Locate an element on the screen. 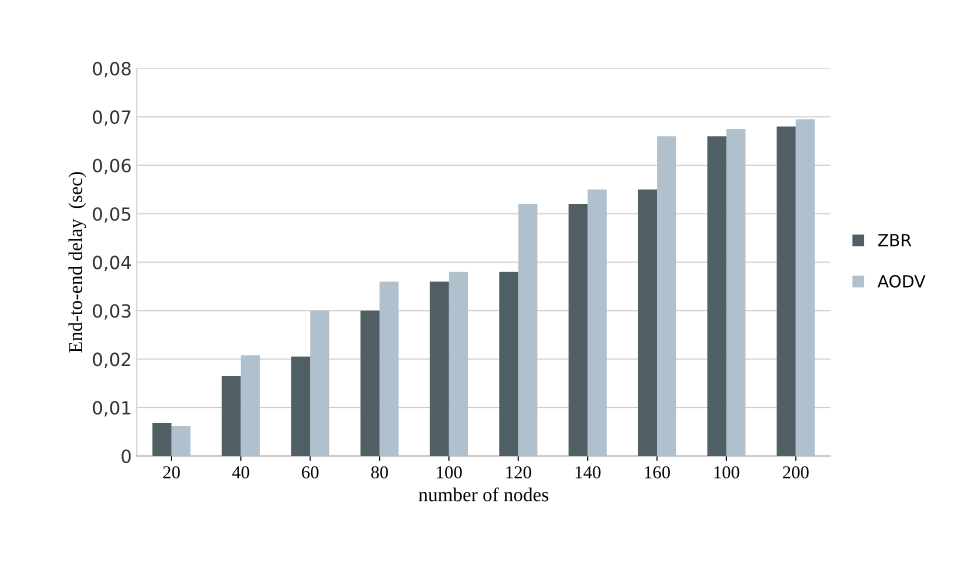 The width and height of the screenshot is (977, 570). legend-label: ZBR is located at coordinates (895, 240).